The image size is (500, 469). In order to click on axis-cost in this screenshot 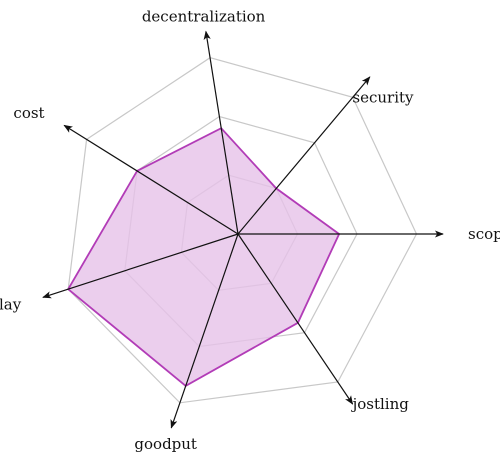, I will do `click(151, 179)`.